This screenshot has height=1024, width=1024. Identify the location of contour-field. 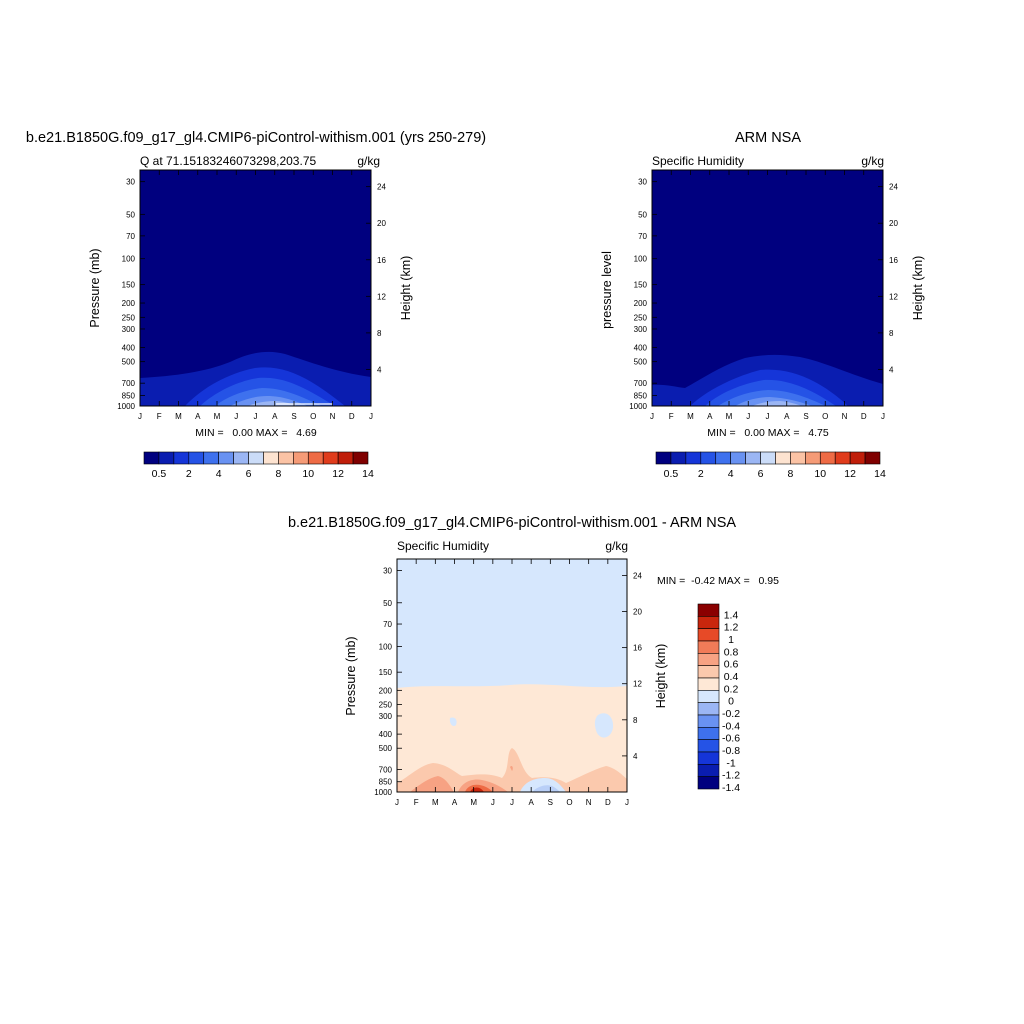
(767, 288).